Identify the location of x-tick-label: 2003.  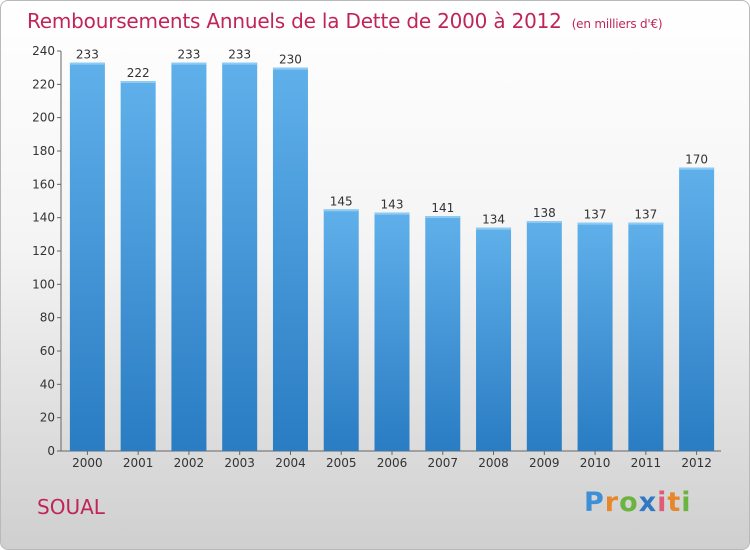
(239, 463).